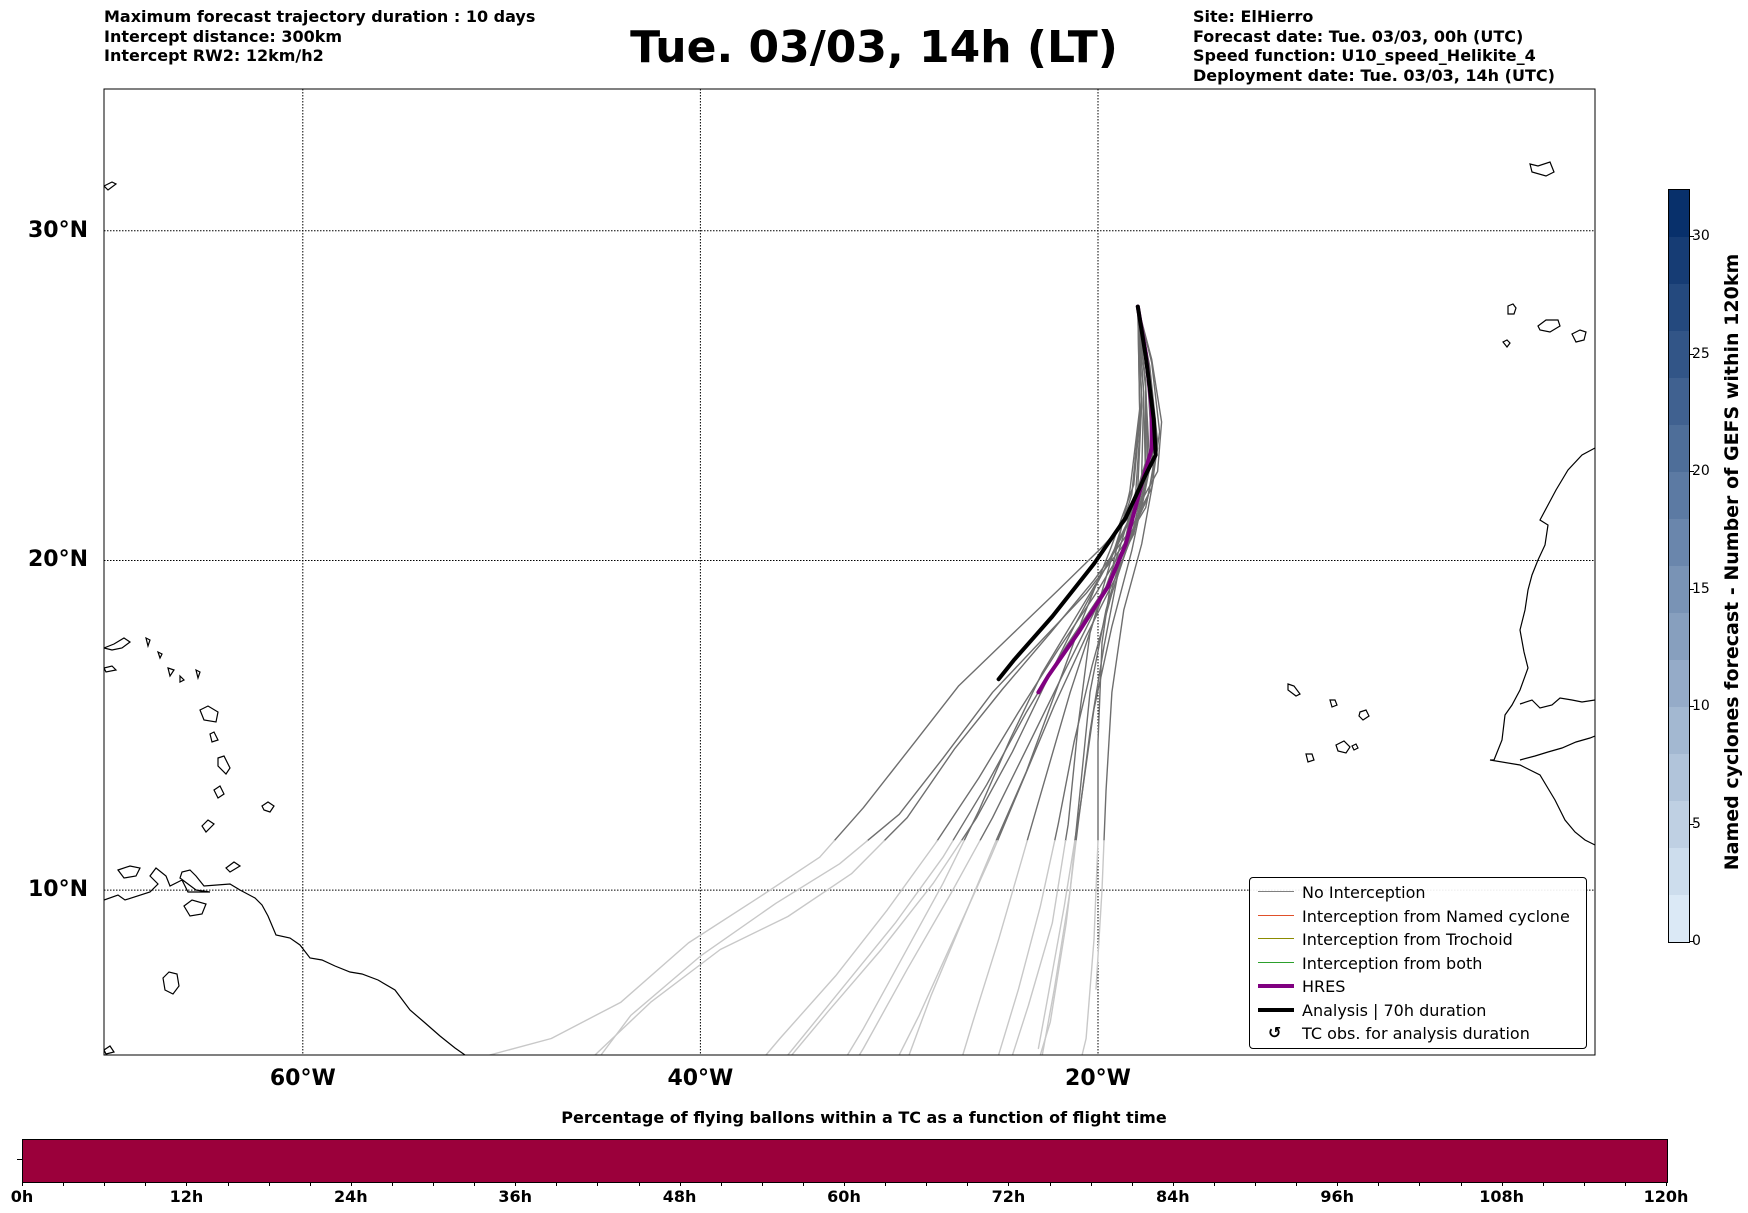  What do you see at coordinates (1679, 566) in the screenshot?
I see `colorbar` at bounding box center [1679, 566].